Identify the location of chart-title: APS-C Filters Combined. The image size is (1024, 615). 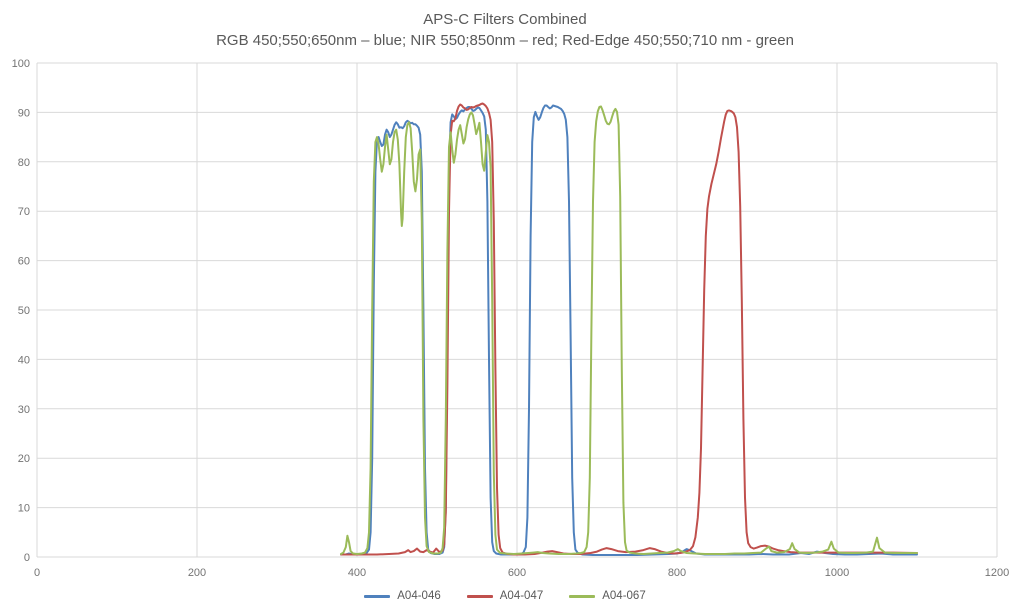
(505, 19).